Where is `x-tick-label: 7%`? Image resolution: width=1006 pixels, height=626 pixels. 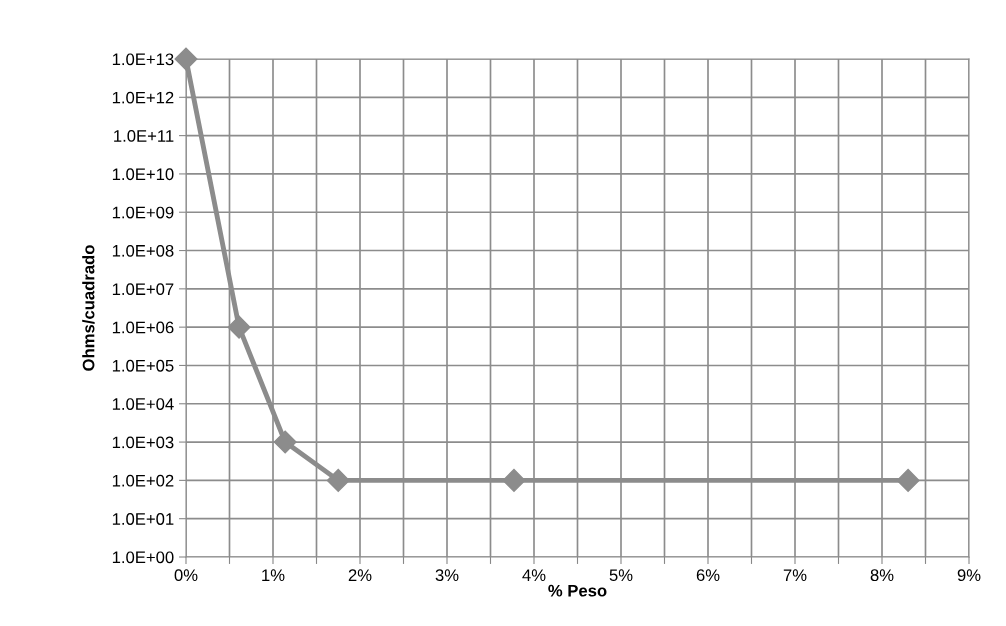
x-tick-label: 7% is located at coordinates (795, 575).